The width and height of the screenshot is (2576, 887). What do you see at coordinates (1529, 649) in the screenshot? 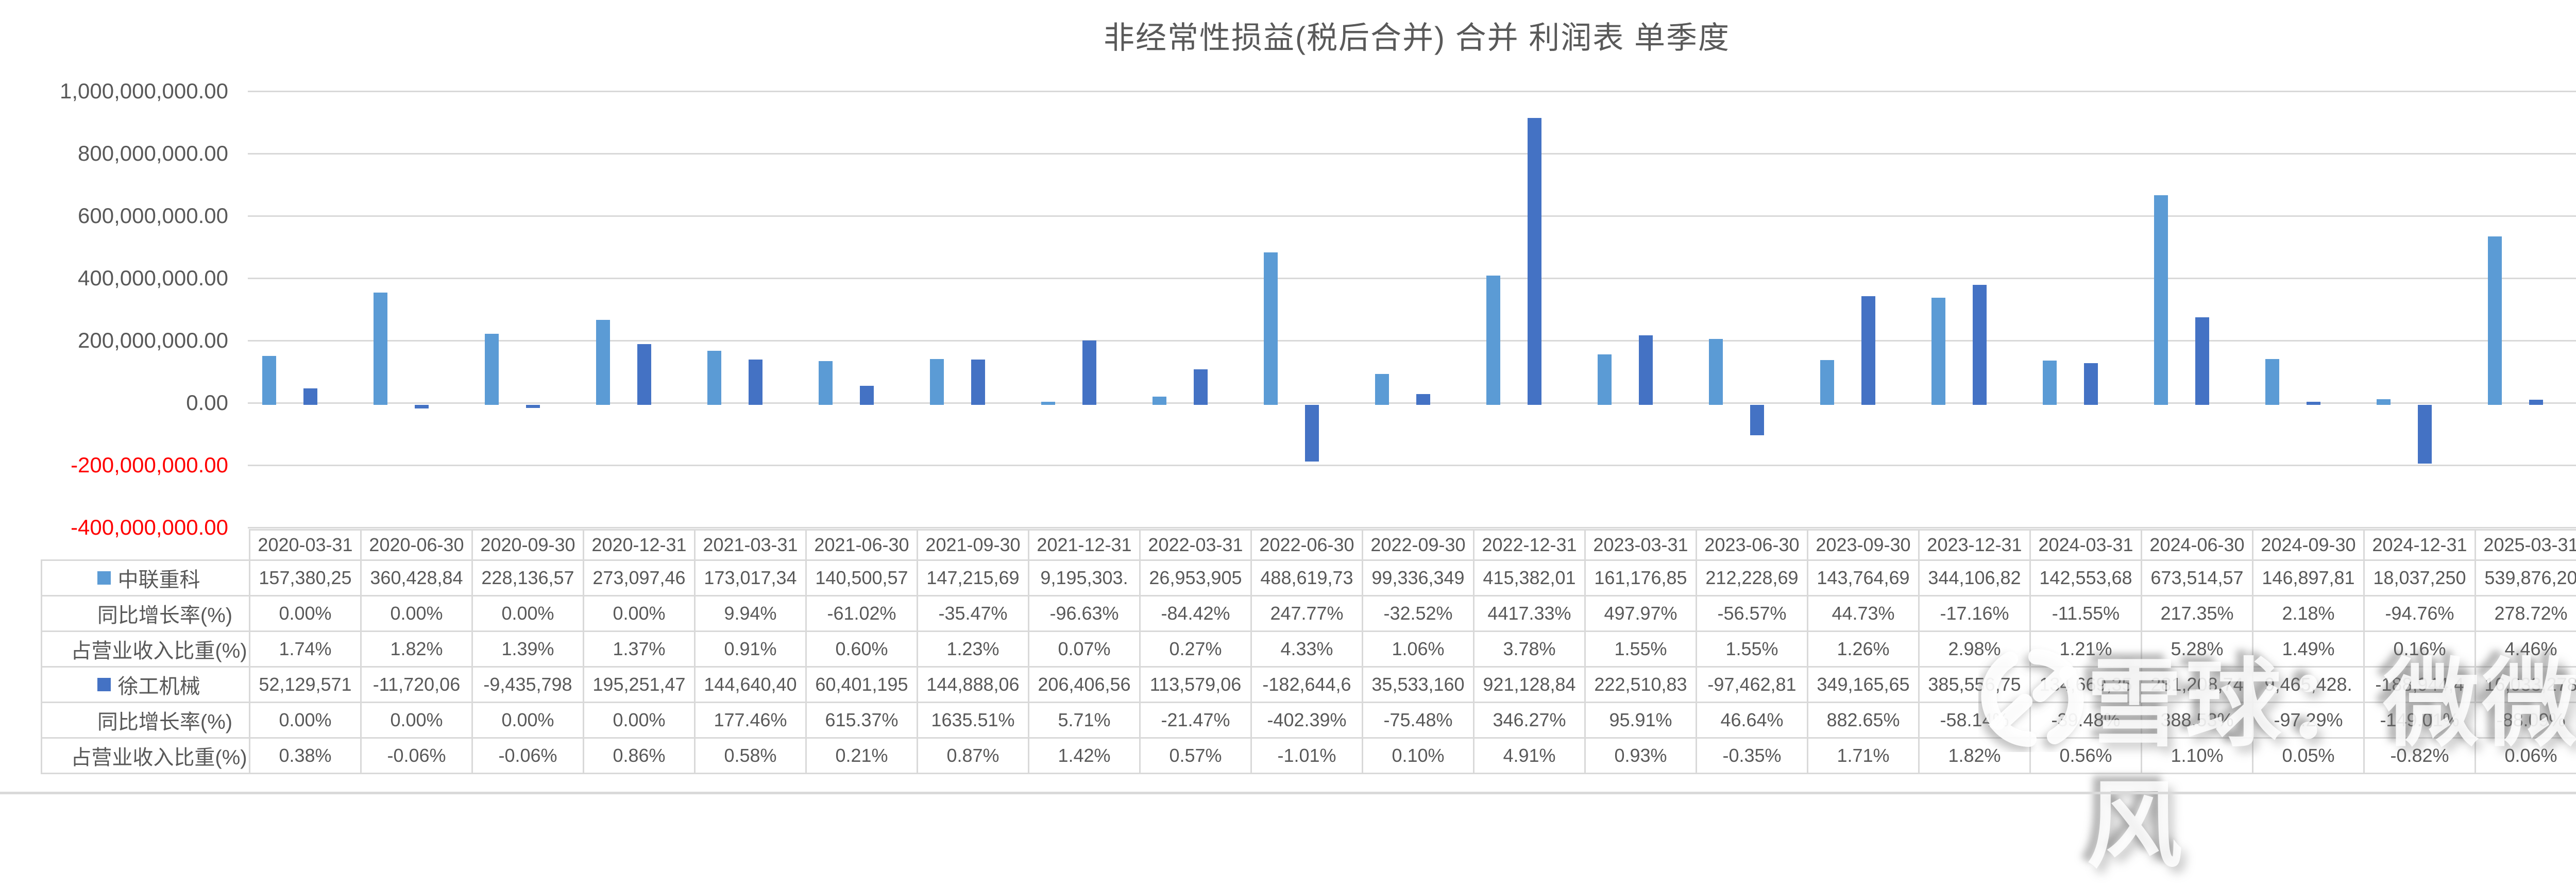
I see `table-cell: 3.78%` at bounding box center [1529, 649].